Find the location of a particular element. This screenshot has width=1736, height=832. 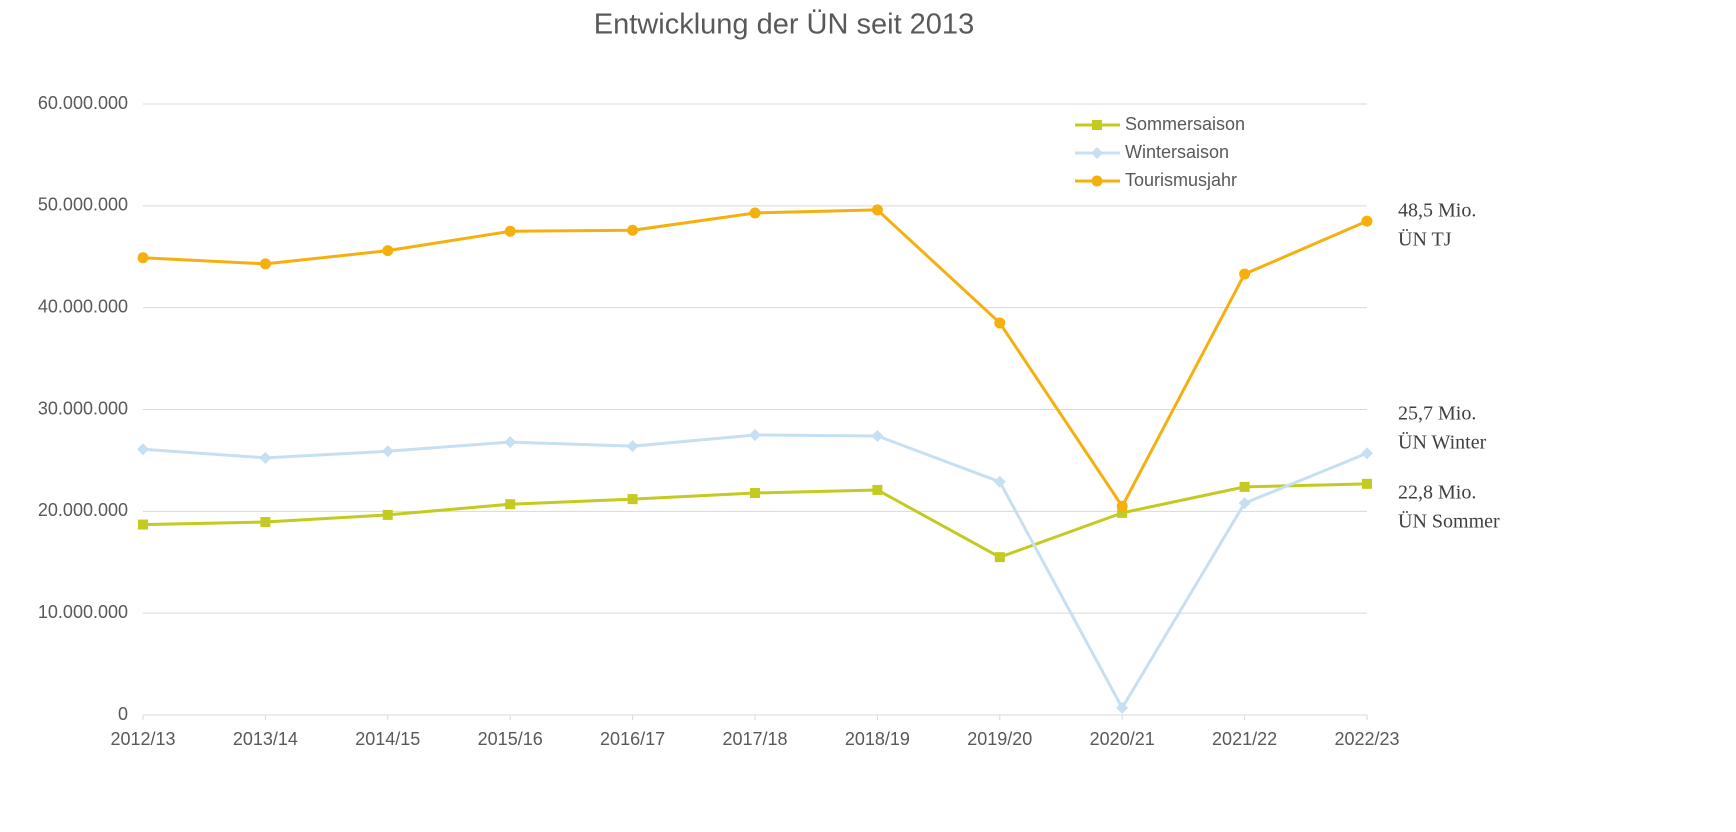

annotation: 48,5 Mio. is located at coordinates (1437, 211).